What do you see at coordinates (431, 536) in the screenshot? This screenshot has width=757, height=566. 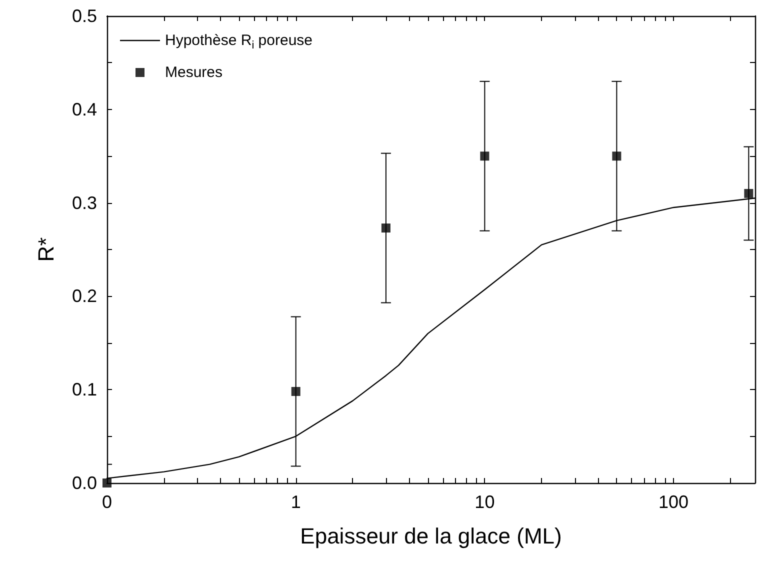 I see `x-axis-title: Epaisseur de la glace (ML)` at bounding box center [431, 536].